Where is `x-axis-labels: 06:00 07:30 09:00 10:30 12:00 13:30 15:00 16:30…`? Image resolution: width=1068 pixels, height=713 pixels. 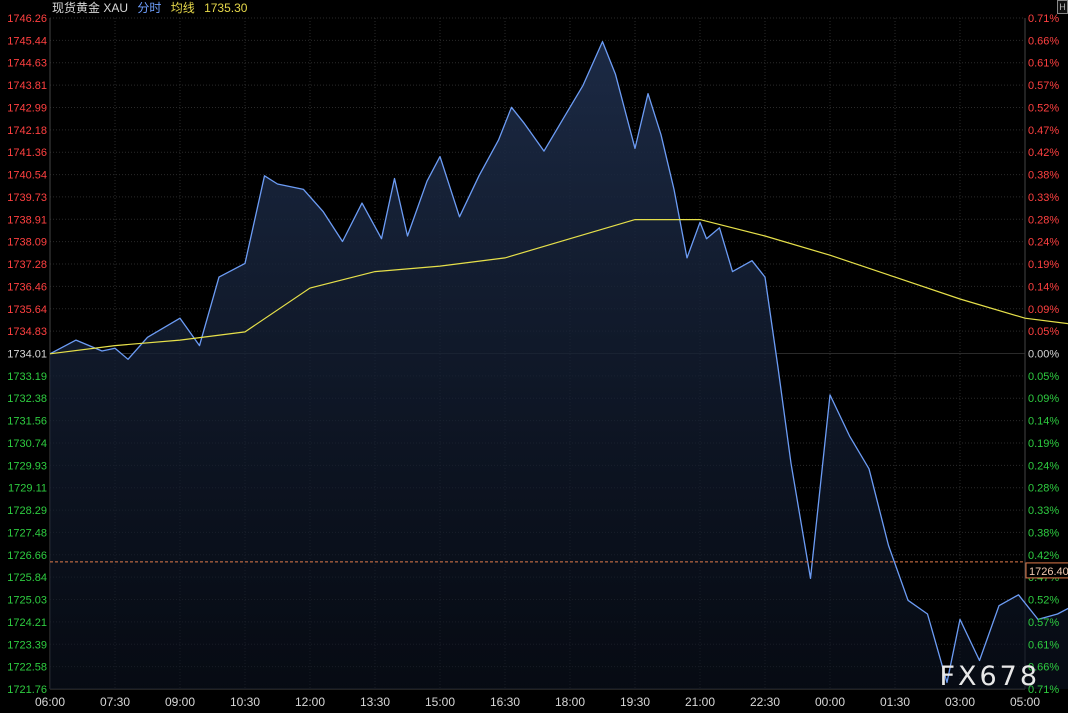 x-axis-labels: 06:00 07:30 09:00 10:30 12:00 13:30 15:00 16:30… is located at coordinates (537, 702).